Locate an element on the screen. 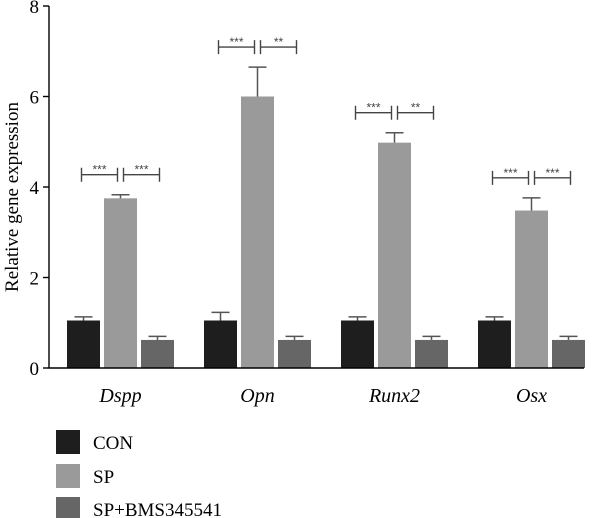 This screenshot has height=518, width=600. y-tick-label: 4 is located at coordinates (35, 188).